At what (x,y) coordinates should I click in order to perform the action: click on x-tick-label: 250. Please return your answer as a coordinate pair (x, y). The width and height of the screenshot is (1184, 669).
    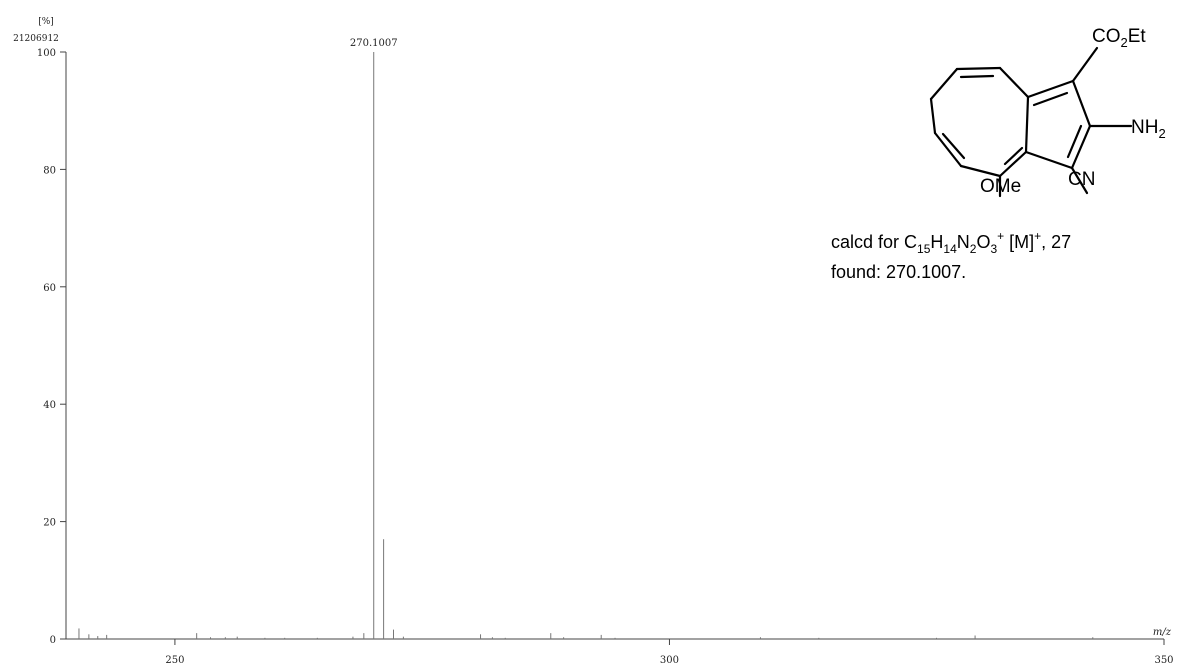
    Looking at the image, I should click on (174, 660).